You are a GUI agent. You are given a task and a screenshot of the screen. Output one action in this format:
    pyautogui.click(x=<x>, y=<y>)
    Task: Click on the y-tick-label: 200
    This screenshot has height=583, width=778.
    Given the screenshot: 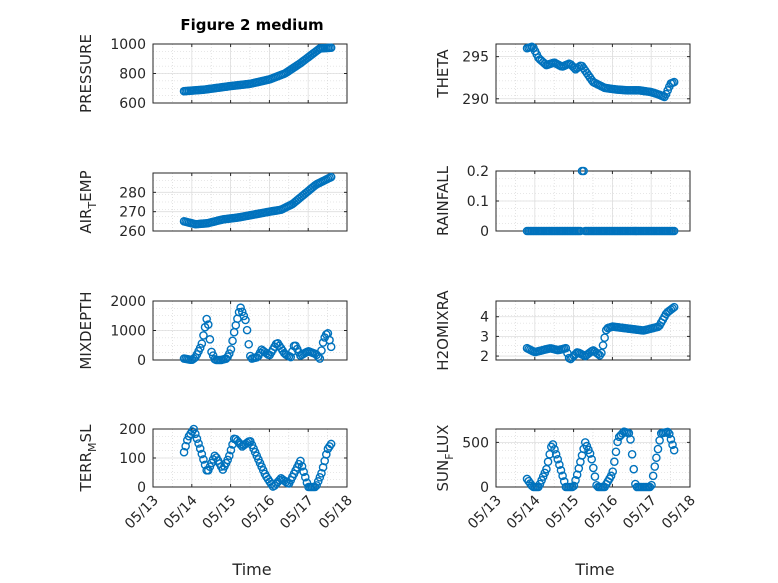 What is the action you would take?
    pyautogui.click(x=132, y=430)
    